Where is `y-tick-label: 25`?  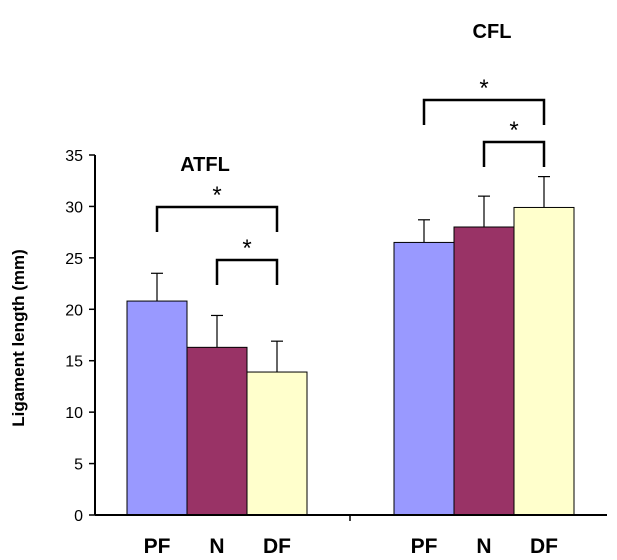 y-tick-label: 25 is located at coordinates (74, 259).